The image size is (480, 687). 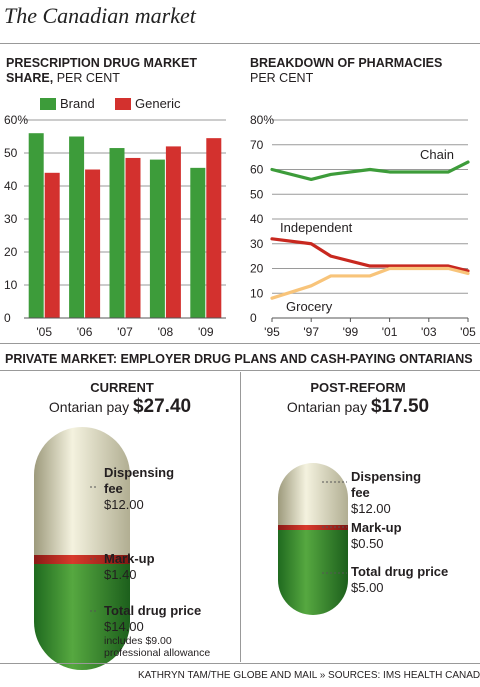 What do you see at coordinates (327, 407) in the screenshot?
I see `post-reform-pay-label: Ontarian pay` at bounding box center [327, 407].